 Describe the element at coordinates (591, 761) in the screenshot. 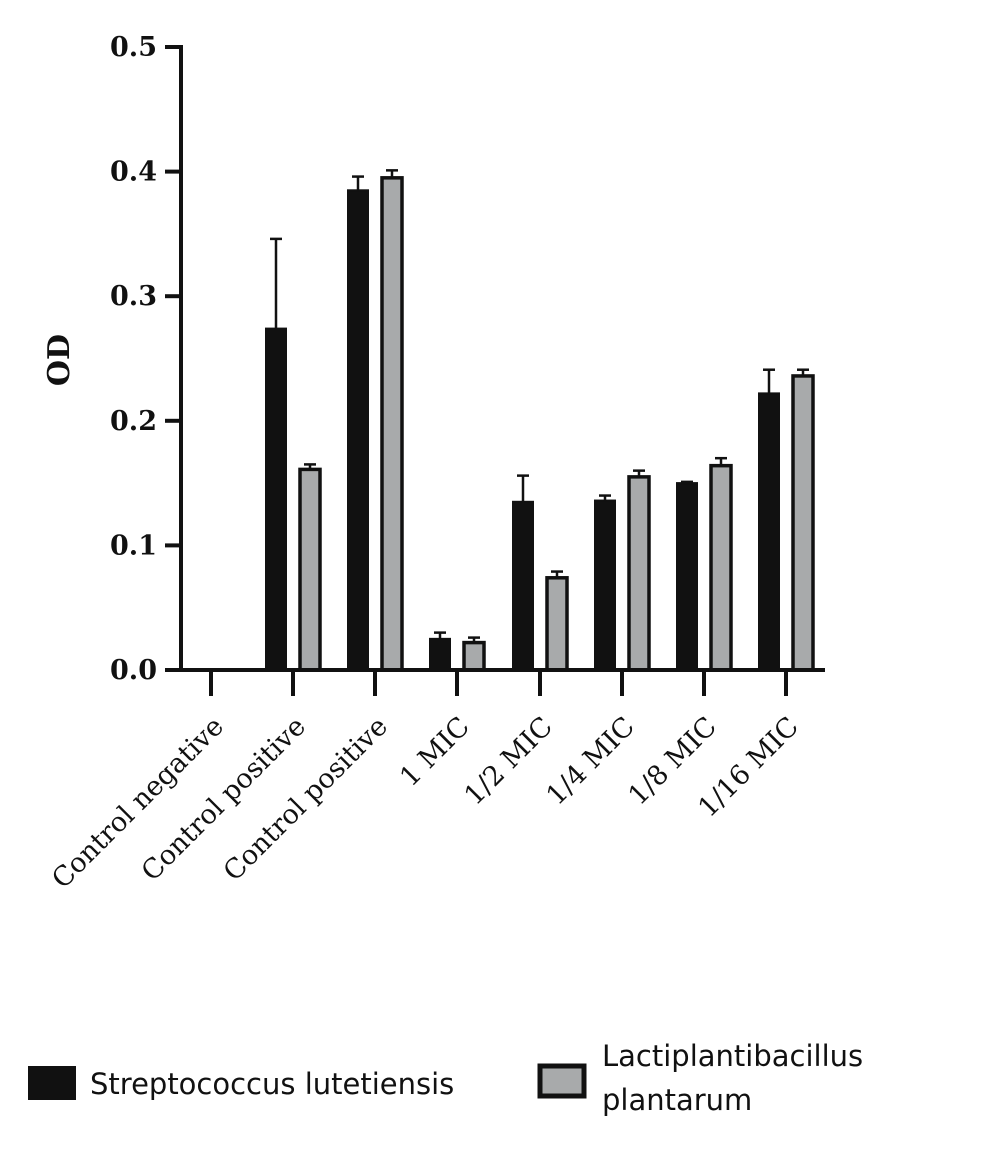

I see `x-category-label-6: 1/4 MIC` at that location.